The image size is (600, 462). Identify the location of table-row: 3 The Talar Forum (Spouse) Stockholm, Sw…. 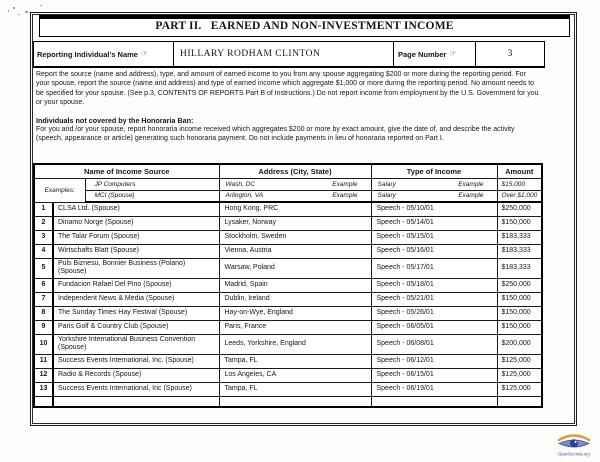
(288, 237).